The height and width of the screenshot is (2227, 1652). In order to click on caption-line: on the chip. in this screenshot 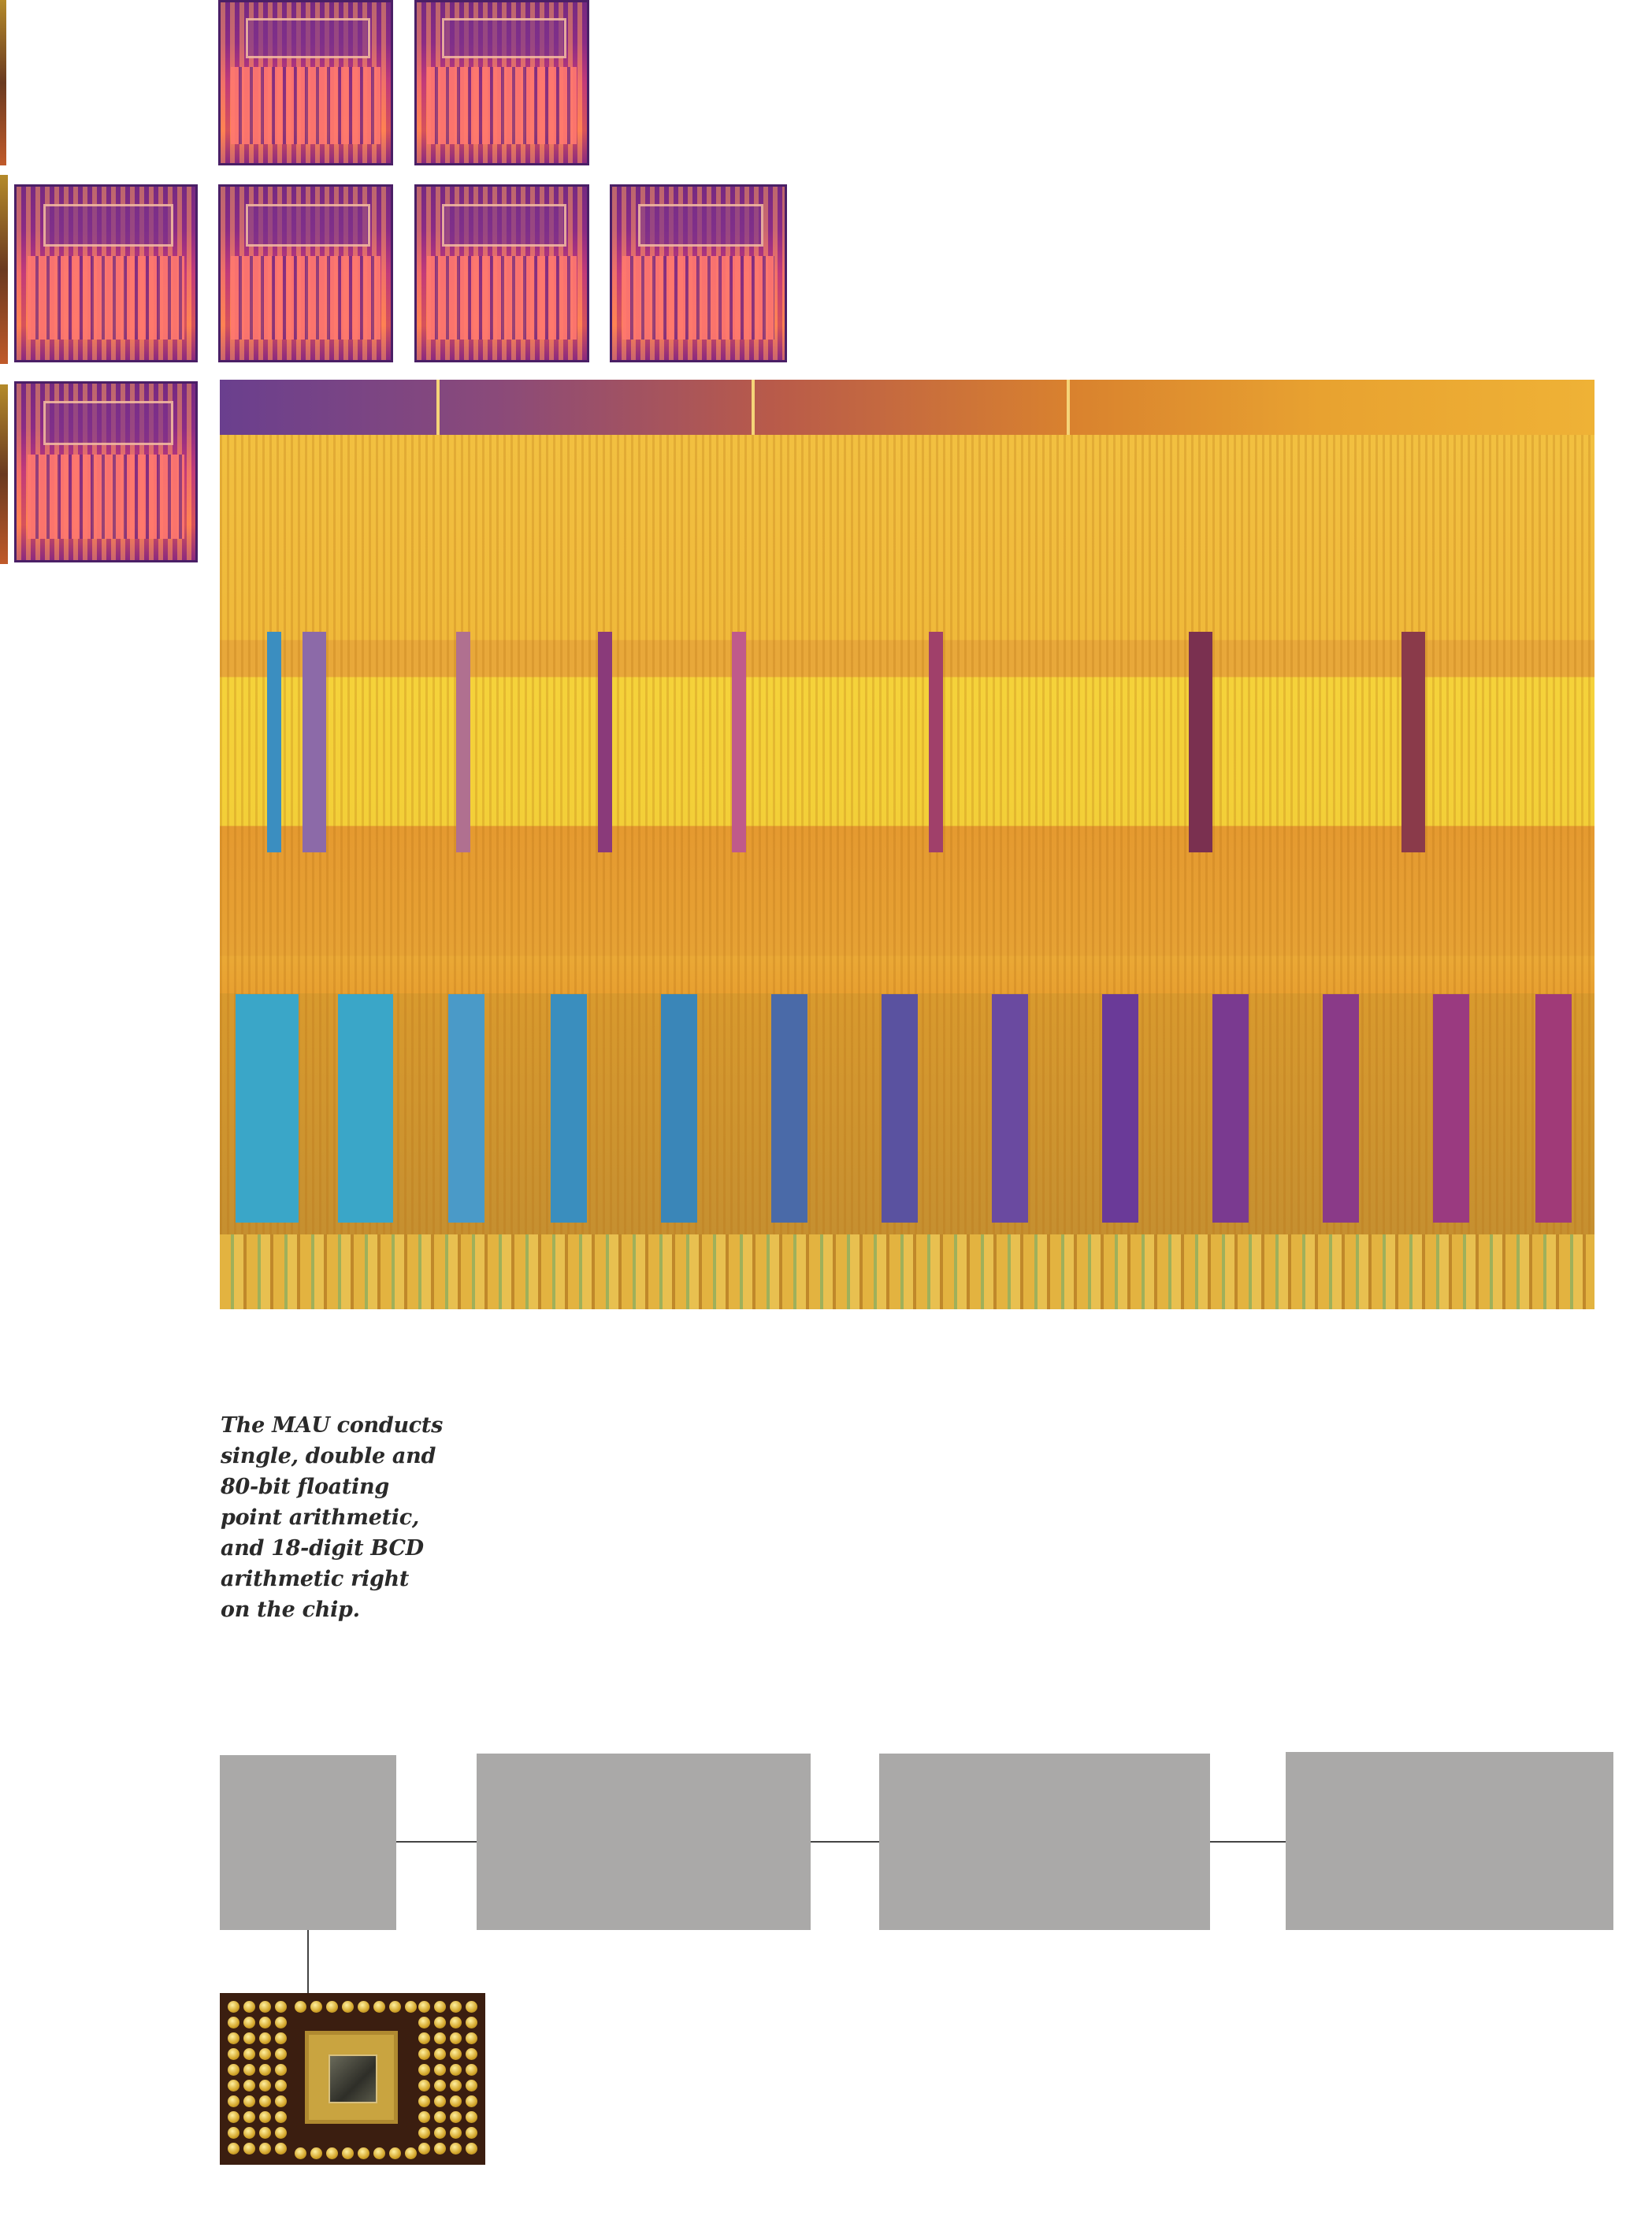, I will do `click(290, 1610)`.